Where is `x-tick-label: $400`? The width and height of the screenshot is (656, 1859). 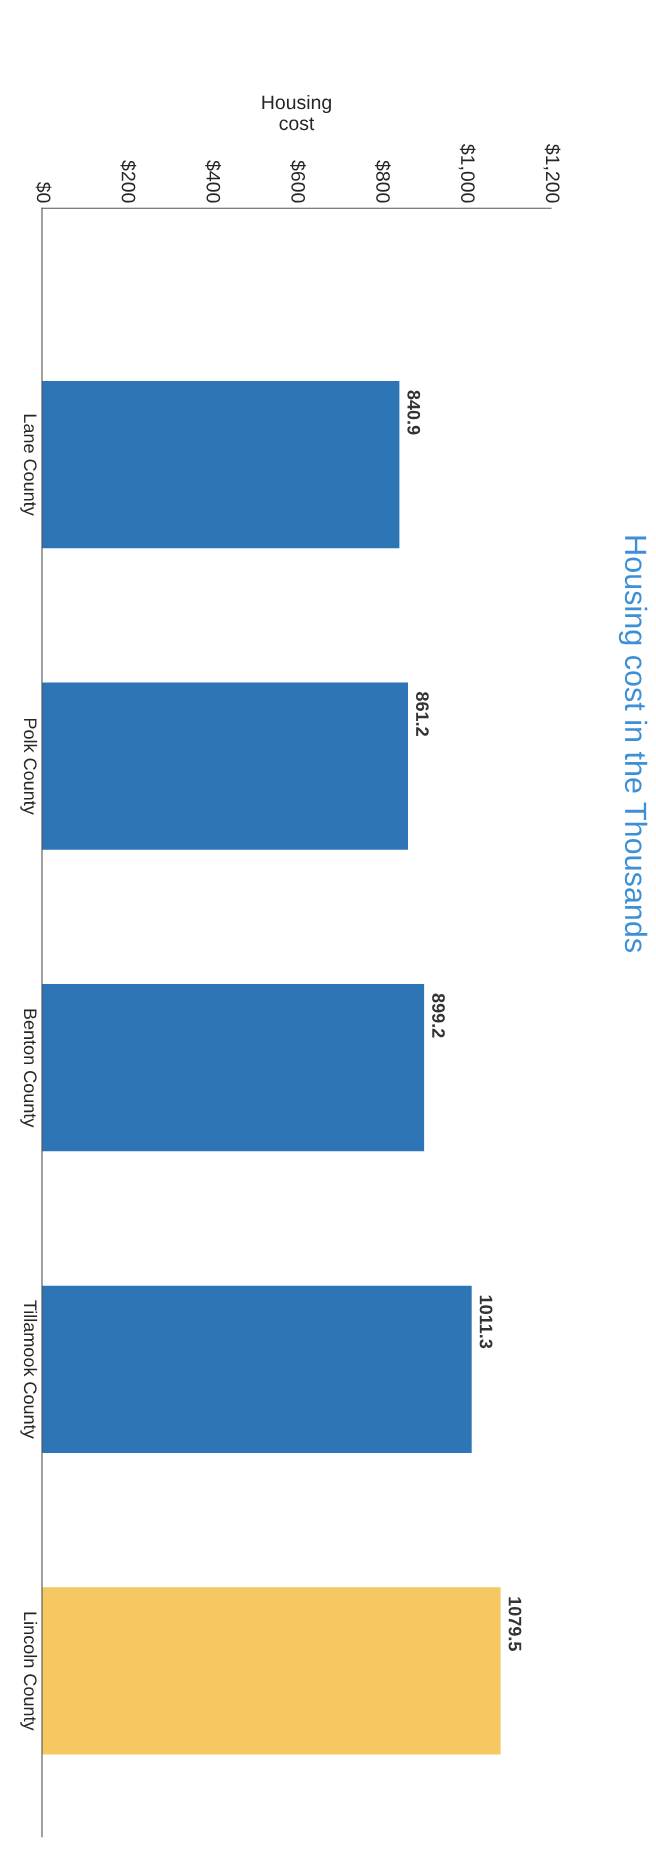 x-tick-label: $400 is located at coordinates (213, 181).